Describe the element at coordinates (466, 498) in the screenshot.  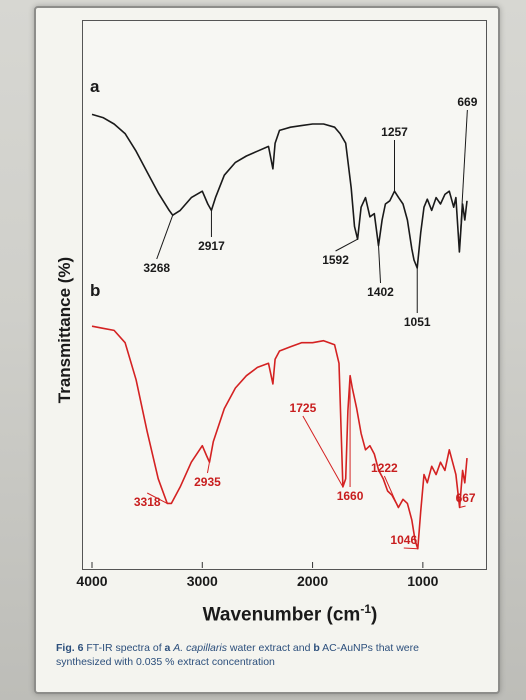
I see `peak-label-667: 667` at that location.